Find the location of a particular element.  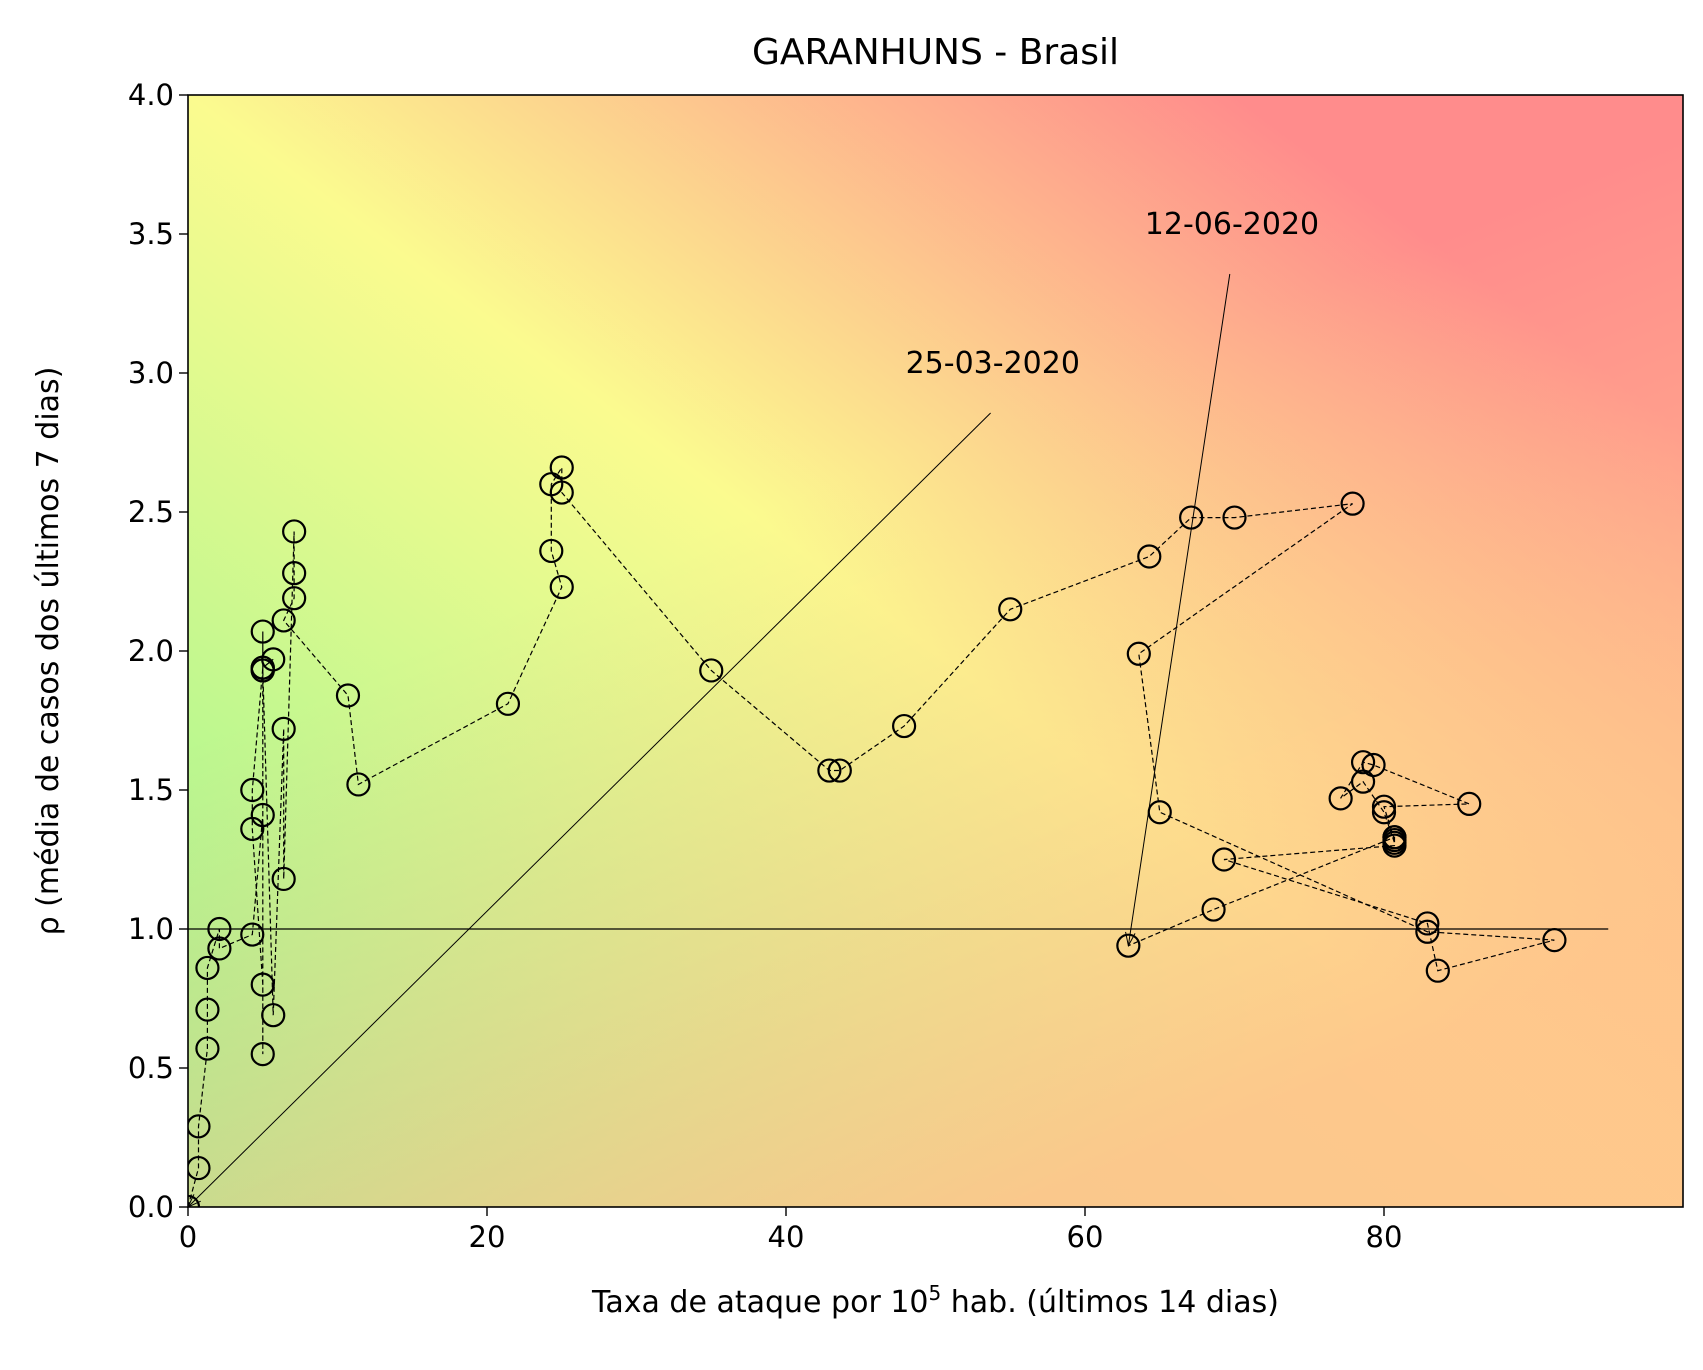

y-tick-label: 2.5 is located at coordinates (151, 512).